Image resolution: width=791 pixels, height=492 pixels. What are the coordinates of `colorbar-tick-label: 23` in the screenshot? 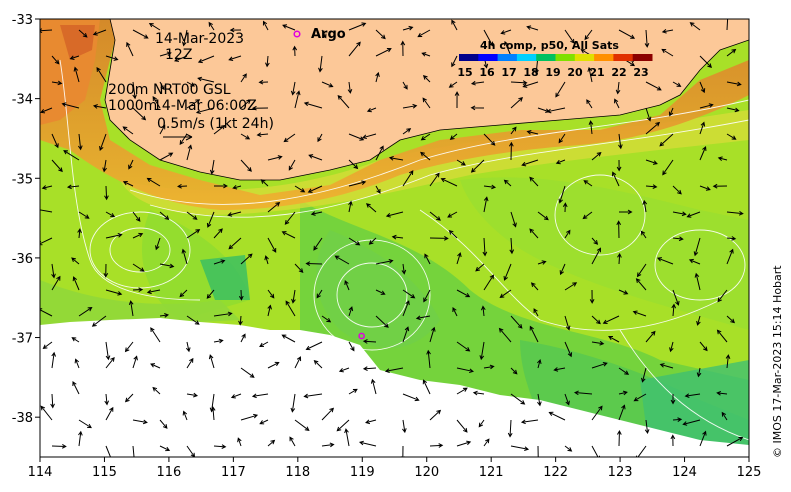 It's located at (640, 72).